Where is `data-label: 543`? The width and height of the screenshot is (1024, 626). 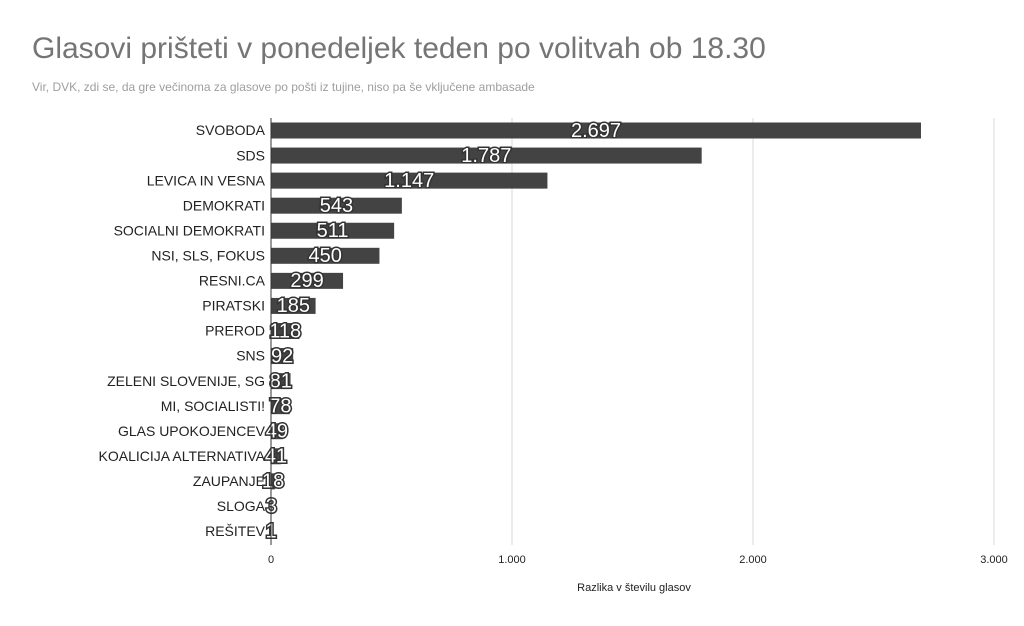
data-label: 543 is located at coordinates (336, 206).